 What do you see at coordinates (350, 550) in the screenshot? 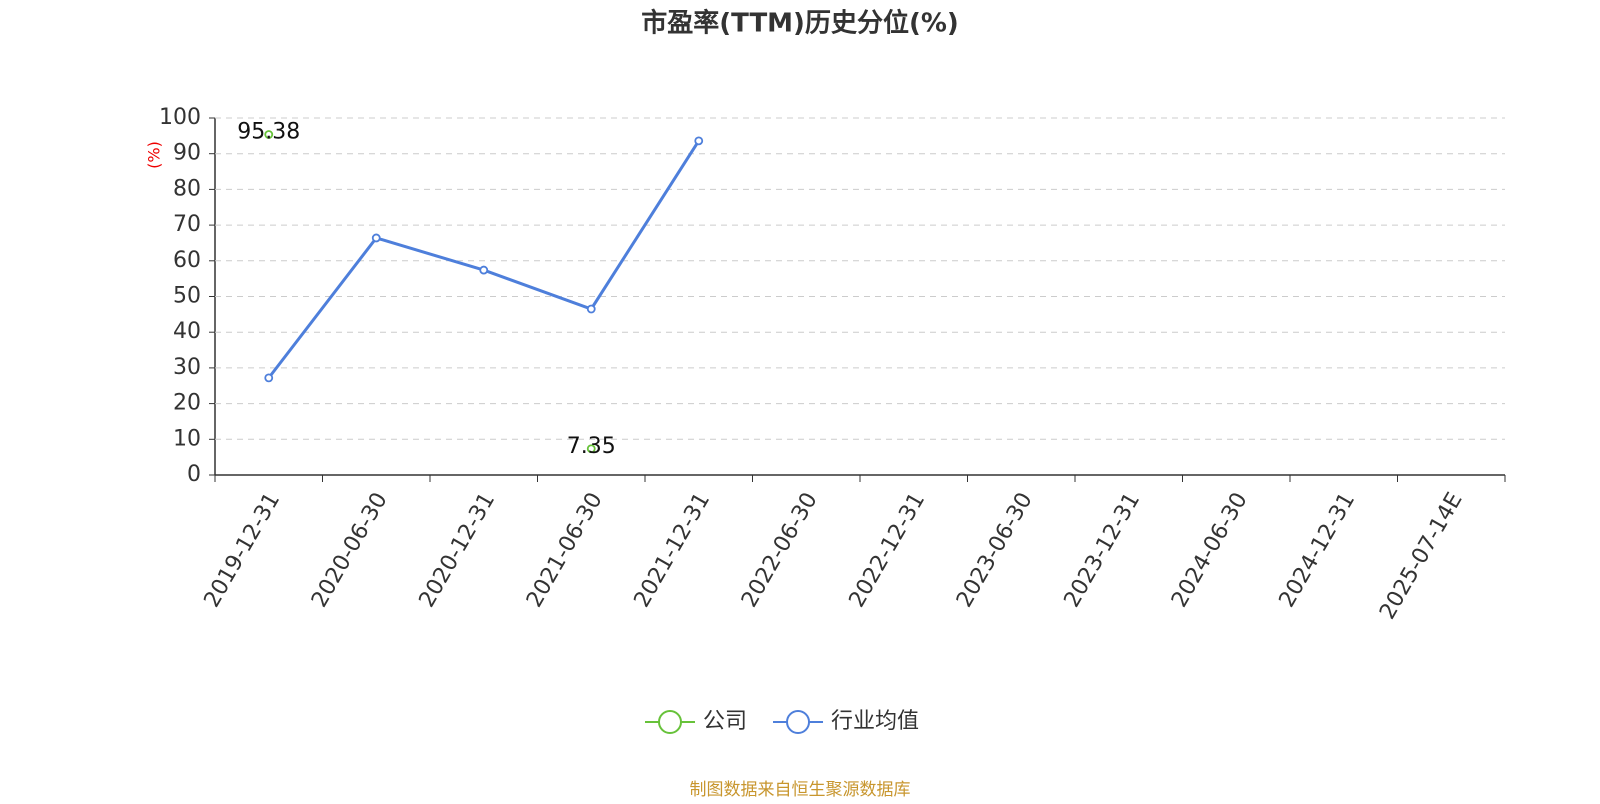
I see `x-tick-label: 2020-06-30` at bounding box center [350, 550].